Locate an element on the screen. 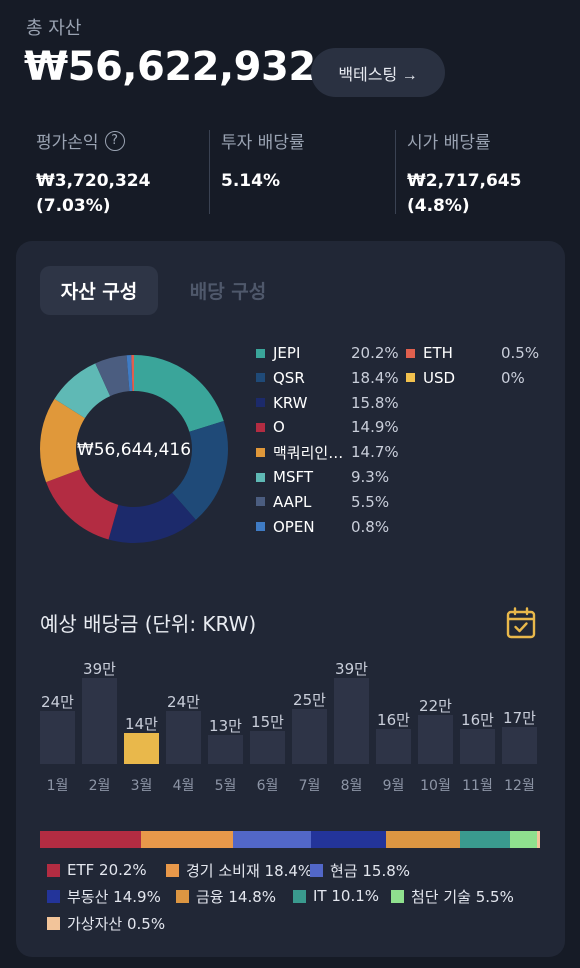 This screenshot has width=580, height=968. legend-name: ETH is located at coordinates (438, 353).